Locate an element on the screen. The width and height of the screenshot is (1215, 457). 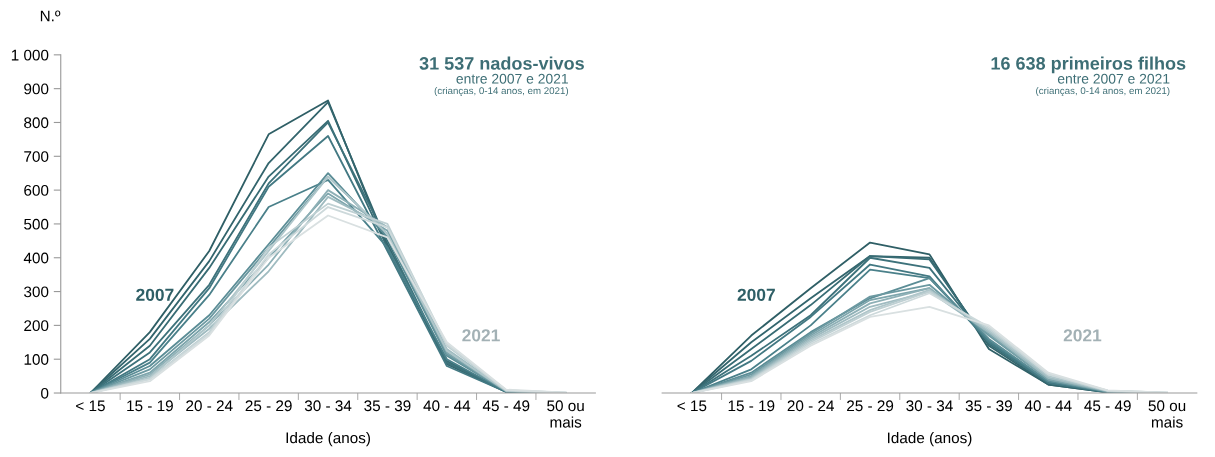
y-tick-label: 1 000 is located at coordinates (30, 55).